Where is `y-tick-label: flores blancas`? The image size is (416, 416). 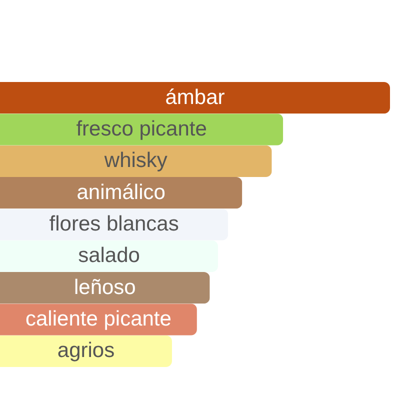
y-tick-label: flores blancas is located at coordinates (114, 224).